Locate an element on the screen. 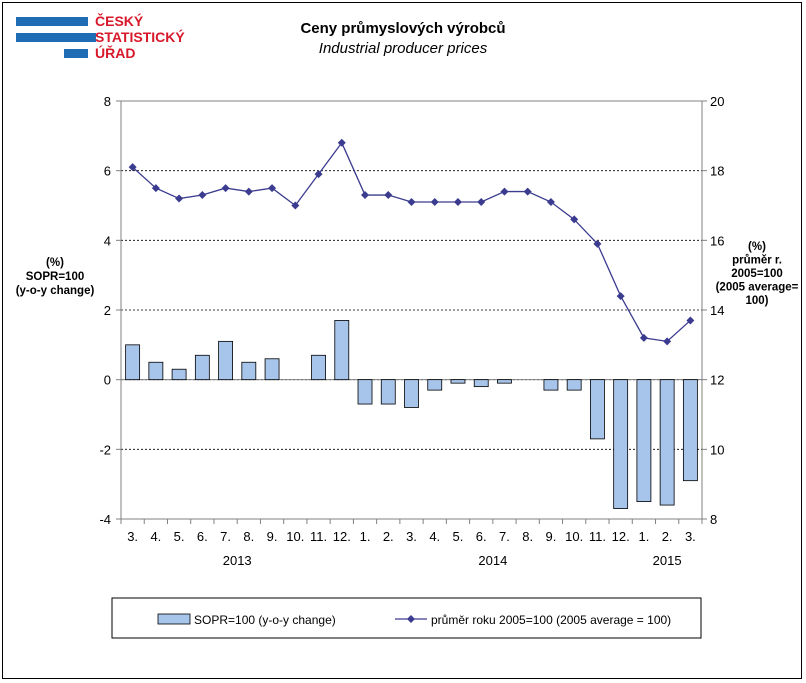 This screenshot has width=806, height=683. right-tick-label: 8 is located at coordinates (713, 519).